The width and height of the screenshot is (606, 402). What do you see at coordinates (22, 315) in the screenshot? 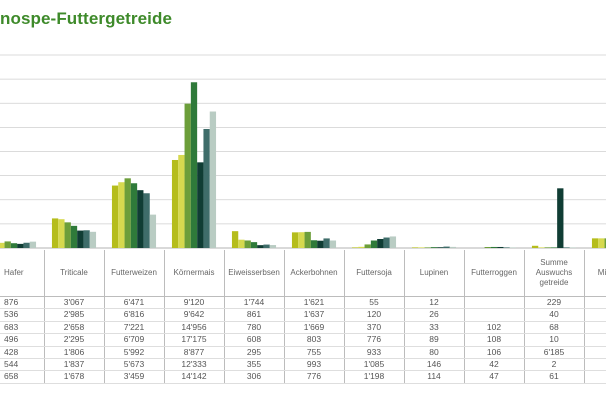
I see `table-cell: 536` at bounding box center [22, 315].